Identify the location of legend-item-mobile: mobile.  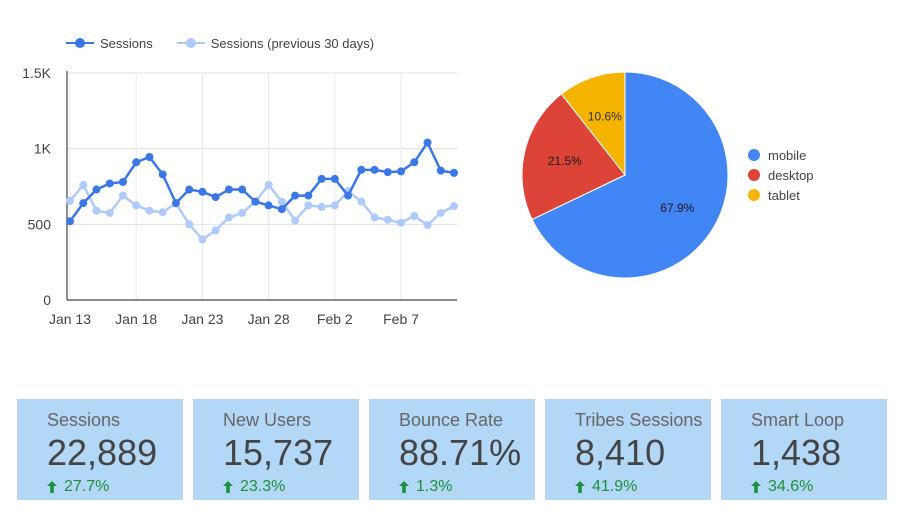
(781, 155).